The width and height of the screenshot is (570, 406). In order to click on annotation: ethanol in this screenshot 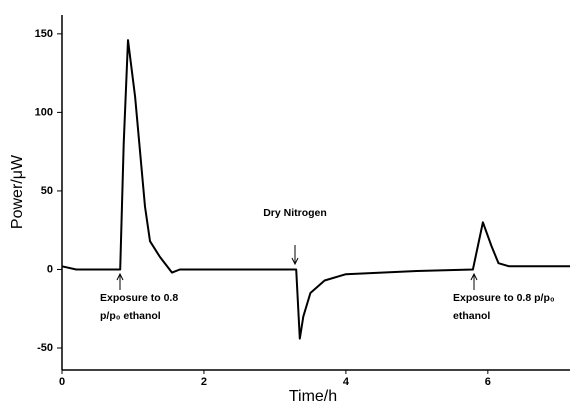, I will do `click(471, 316)`.